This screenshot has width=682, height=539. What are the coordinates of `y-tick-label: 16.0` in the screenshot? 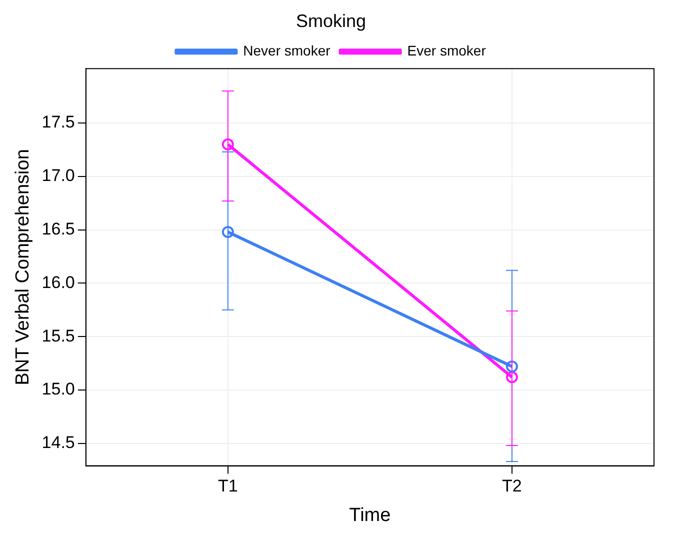 It's located at (58, 282).